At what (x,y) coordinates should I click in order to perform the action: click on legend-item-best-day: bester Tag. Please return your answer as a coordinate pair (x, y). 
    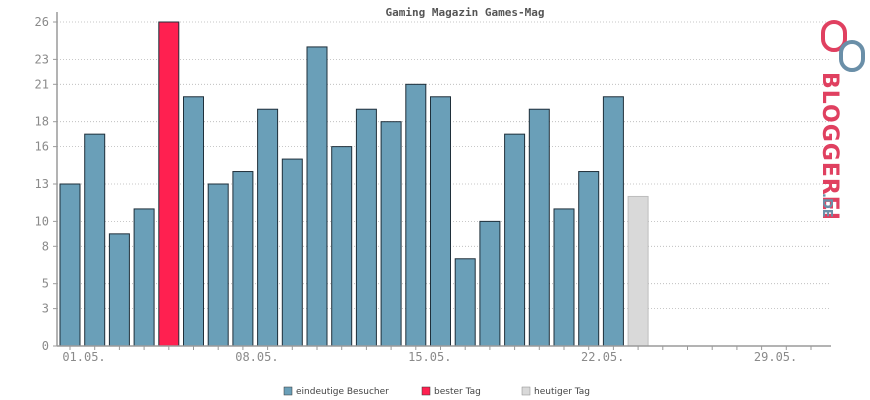
    Looking at the image, I should click on (451, 391).